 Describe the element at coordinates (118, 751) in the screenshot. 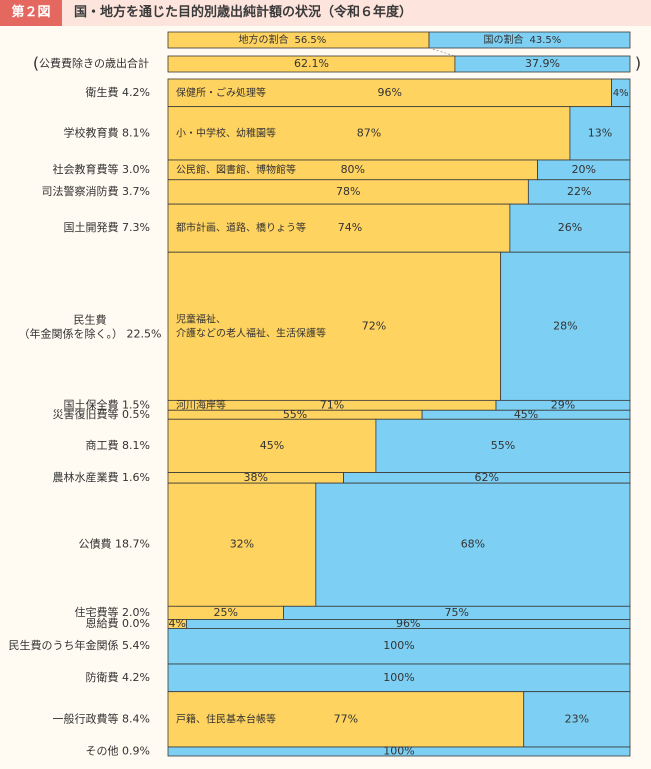

I see `row-17-label: その他 0.9%` at that location.